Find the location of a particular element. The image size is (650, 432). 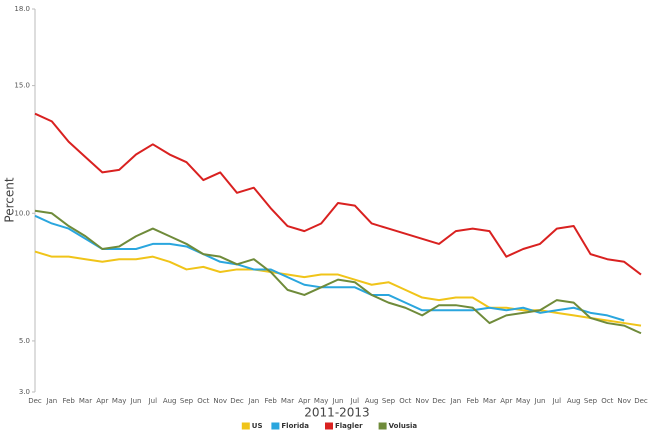

legend-label: Flagler is located at coordinates (349, 426).